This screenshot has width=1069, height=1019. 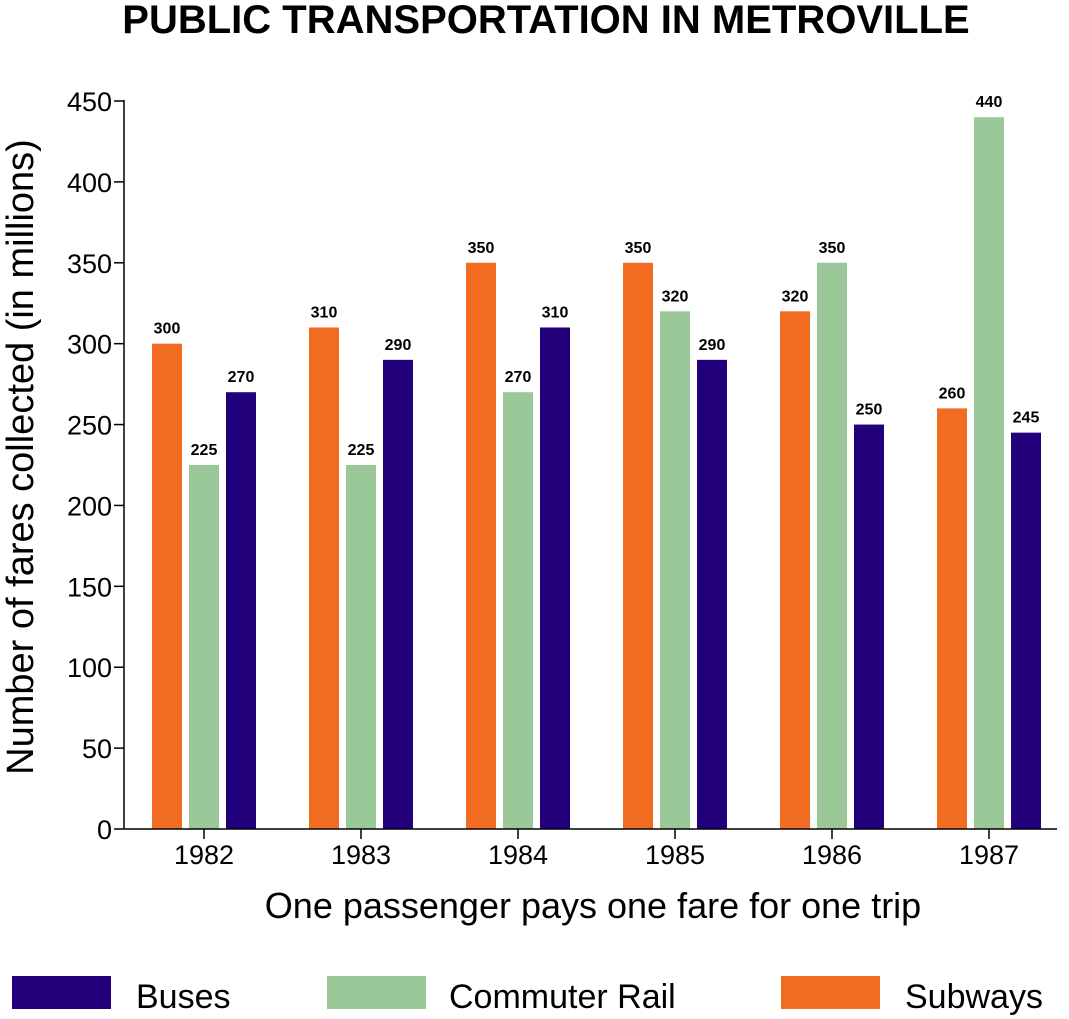 What do you see at coordinates (869, 626) in the screenshot?
I see `bar-buses-1986` at bounding box center [869, 626].